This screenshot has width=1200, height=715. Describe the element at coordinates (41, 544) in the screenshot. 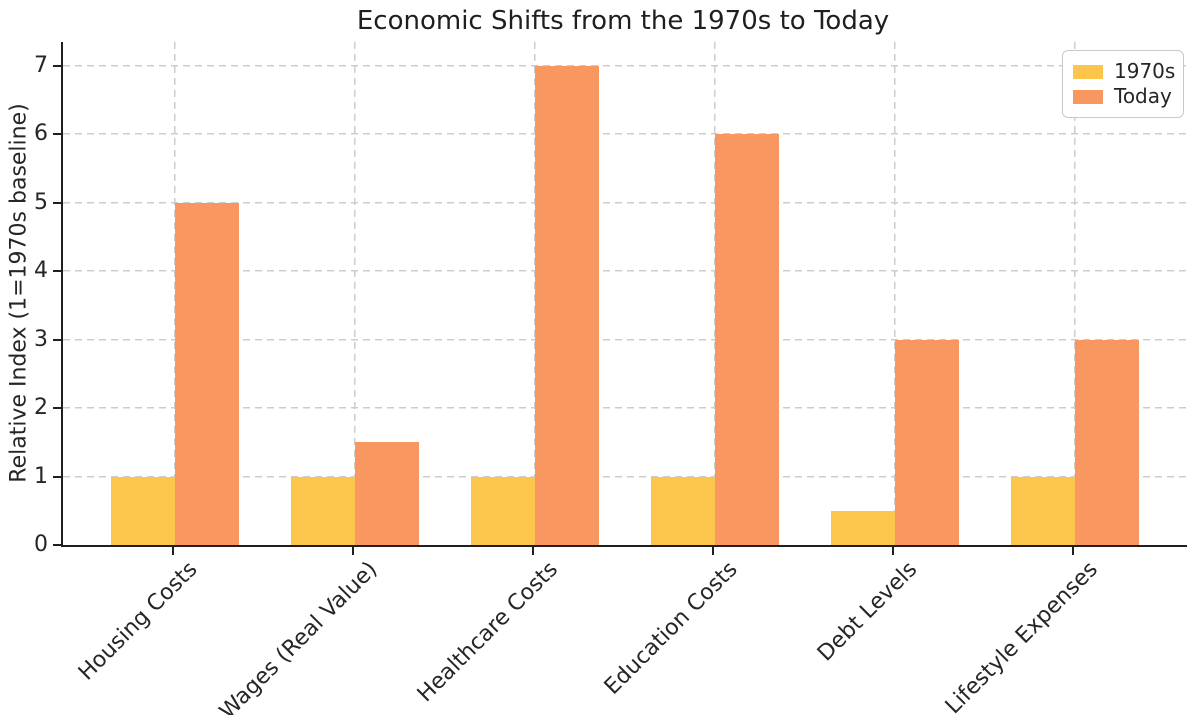

I see `y-tick-label: 0` at that location.